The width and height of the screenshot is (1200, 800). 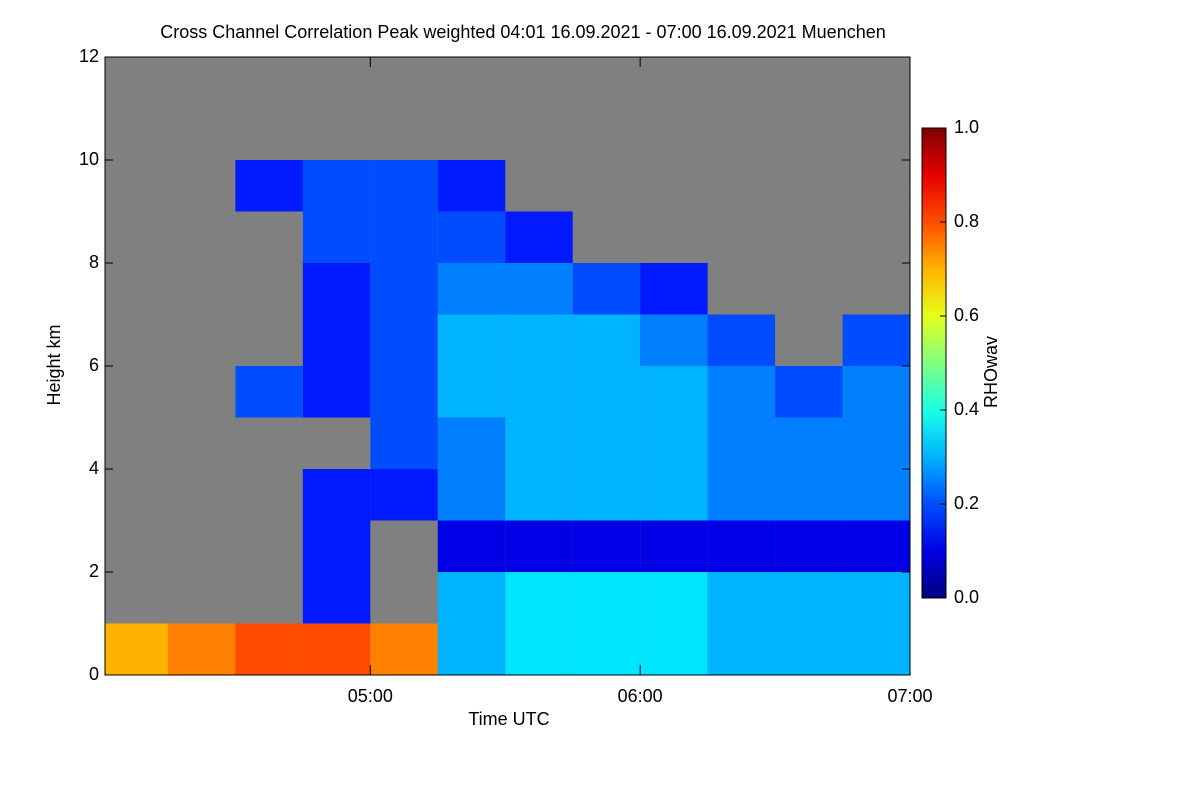 What do you see at coordinates (54, 364) in the screenshot?
I see `y-axis-label: Height km` at bounding box center [54, 364].